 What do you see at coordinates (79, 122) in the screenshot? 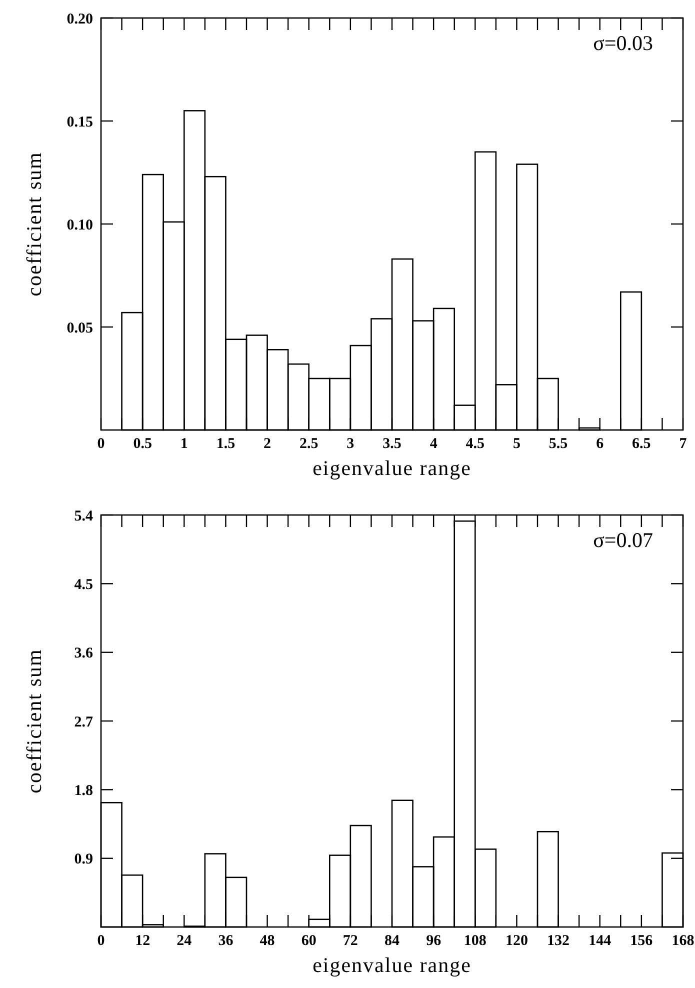
I see `y-tick-label: 0.15` at bounding box center [79, 122].